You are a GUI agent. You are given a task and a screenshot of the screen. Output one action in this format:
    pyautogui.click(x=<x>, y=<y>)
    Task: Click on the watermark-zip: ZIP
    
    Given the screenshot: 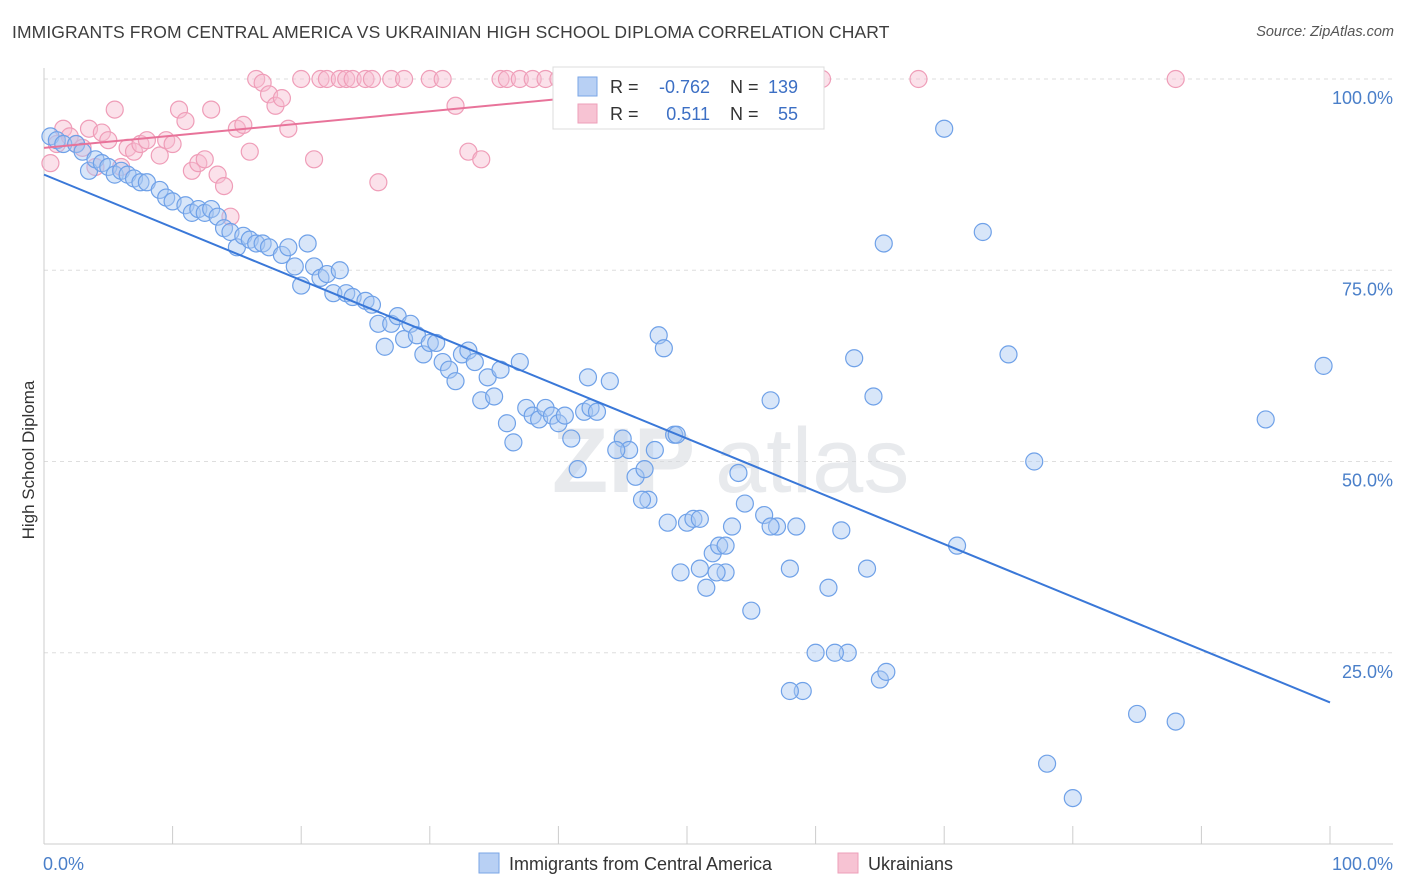 What is the action you would take?
    pyautogui.click(x=623, y=461)
    